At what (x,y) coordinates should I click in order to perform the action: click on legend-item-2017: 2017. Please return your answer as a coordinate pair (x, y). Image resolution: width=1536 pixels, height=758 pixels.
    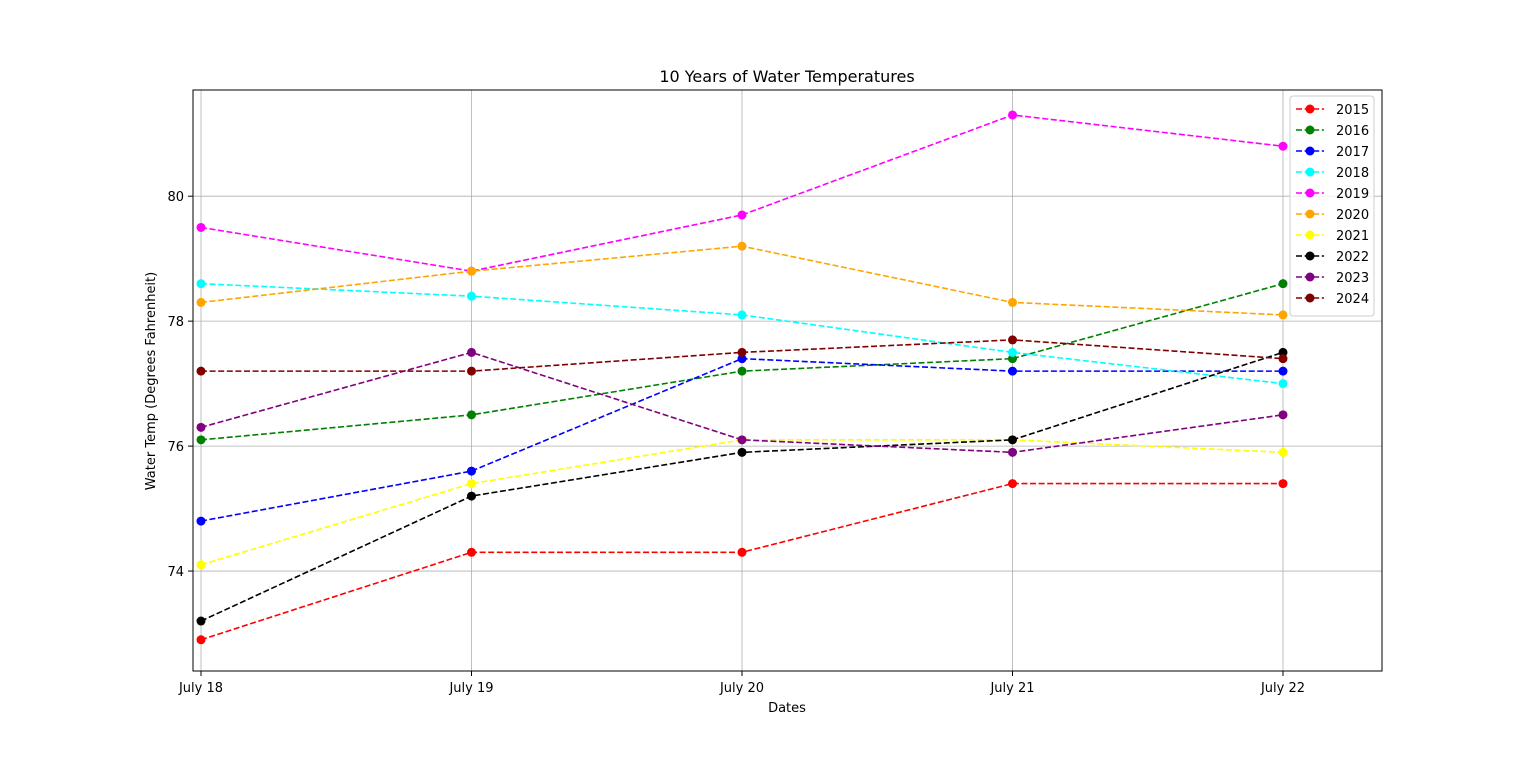
    Looking at the image, I should click on (1332, 152).